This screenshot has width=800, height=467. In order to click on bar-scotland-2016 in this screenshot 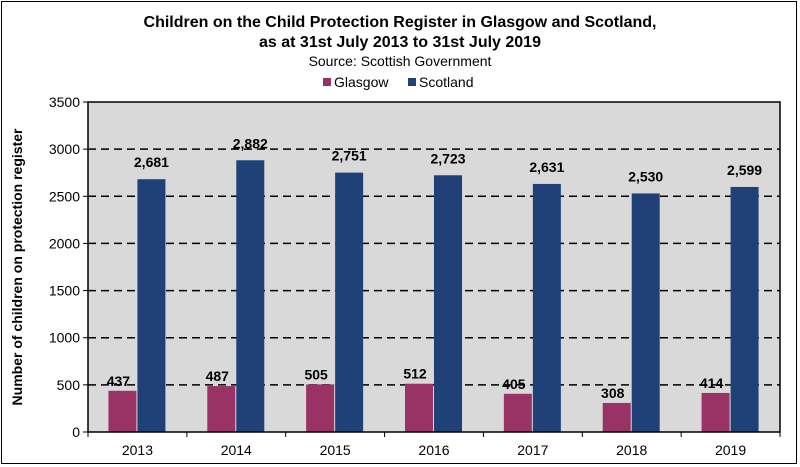, I will do `click(448, 303)`.